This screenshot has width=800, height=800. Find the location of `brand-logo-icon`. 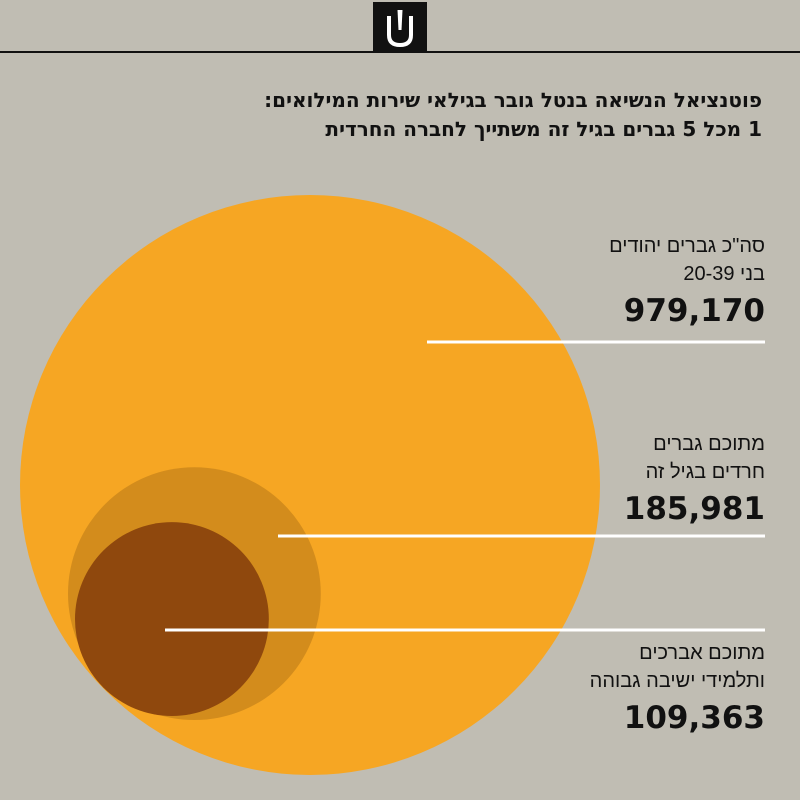

brand-logo-icon is located at coordinates (400, 29).